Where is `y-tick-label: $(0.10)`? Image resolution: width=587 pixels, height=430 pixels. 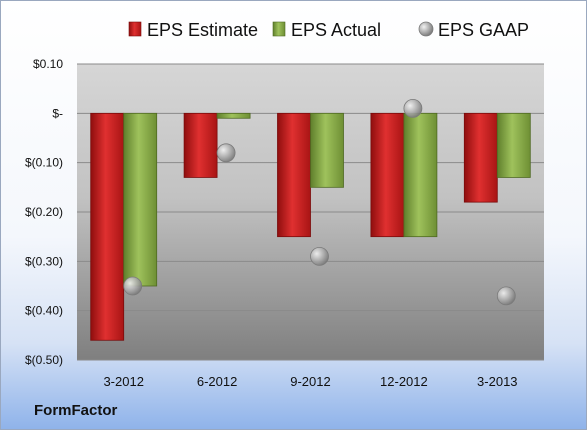
y-tick-label: $(0.10) is located at coordinates (44, 163).